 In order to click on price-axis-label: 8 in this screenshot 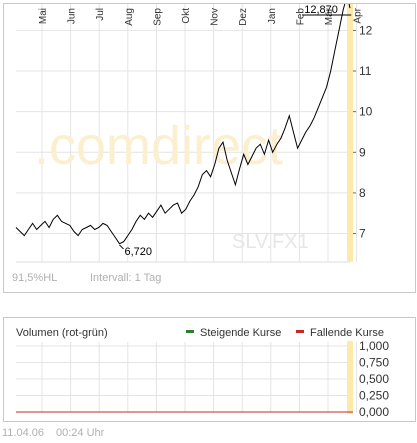, I will do `click(362, 193)`.